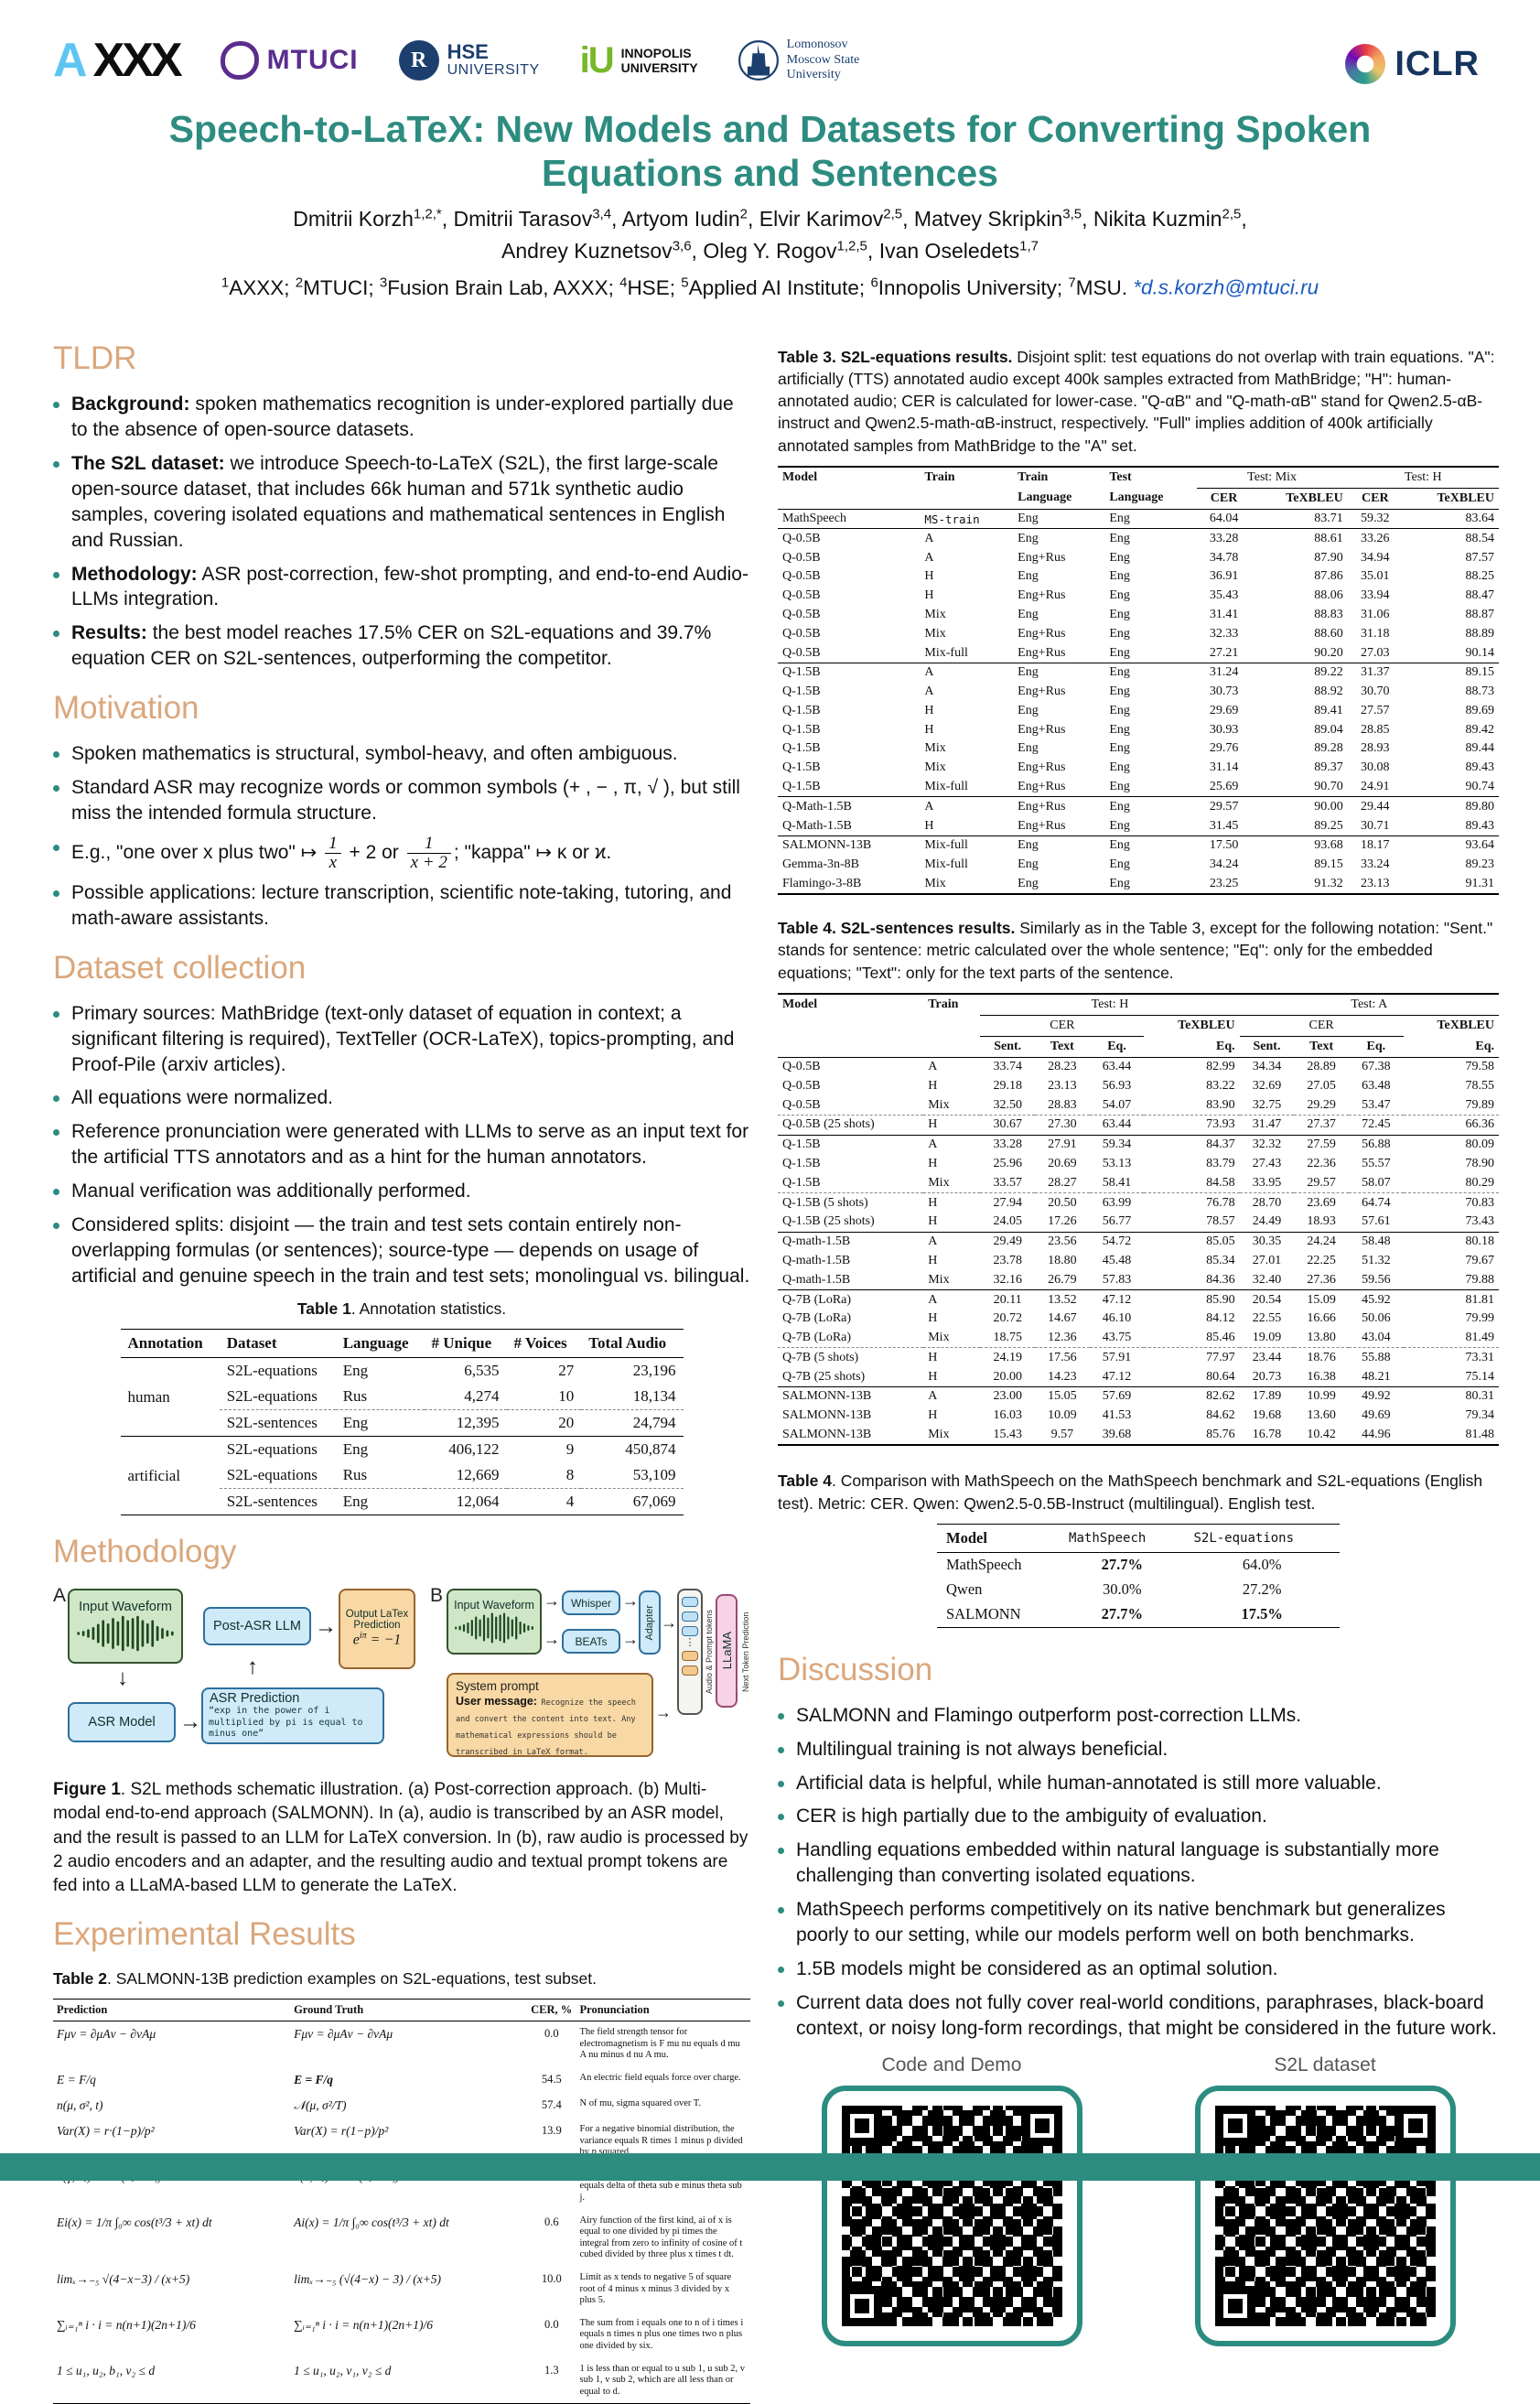  What do you see at coordinates (1375, 557) in the screenshot?
I see `table-cell: 34.94` at bounding box center [1375, 557].